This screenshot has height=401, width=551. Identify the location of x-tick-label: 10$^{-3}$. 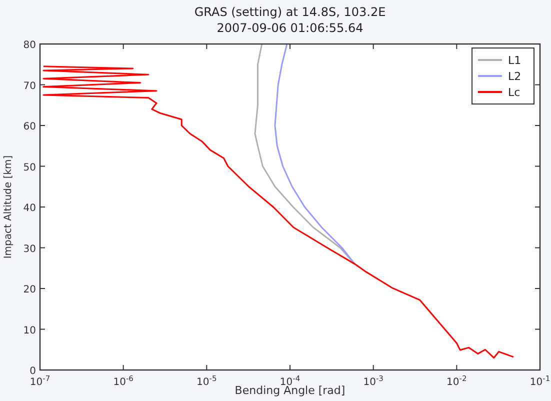
(373, 381).